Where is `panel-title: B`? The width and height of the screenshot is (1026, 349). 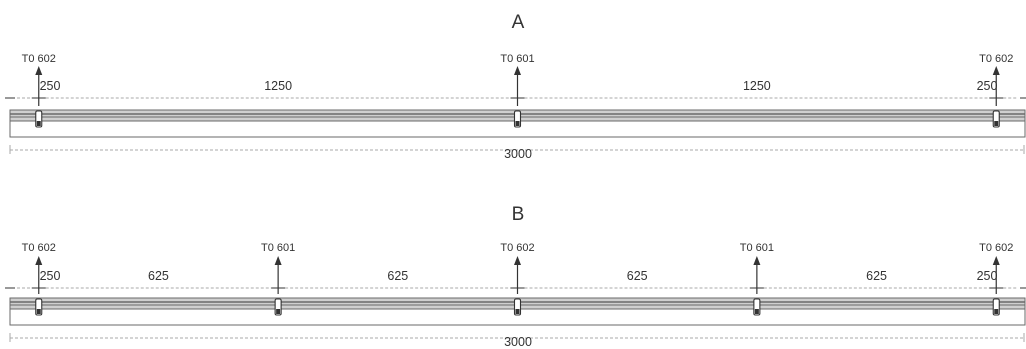 panel-title: B is located at coordinates (518, 214).